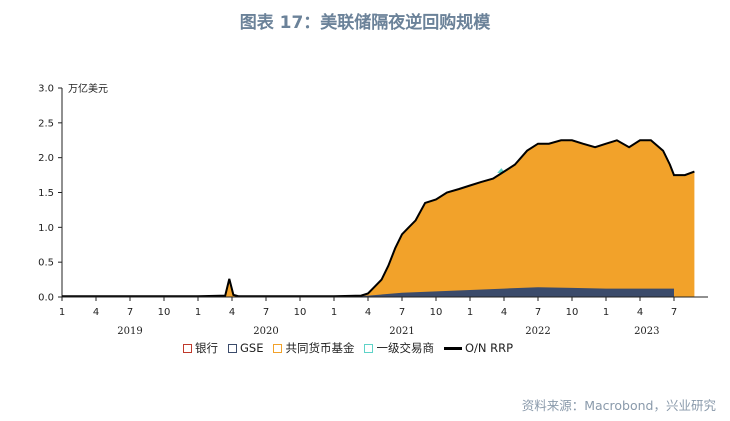 This screenshot has width=730, height=421. I want to click on y-tick-label: 2.0, so click(46, 158).